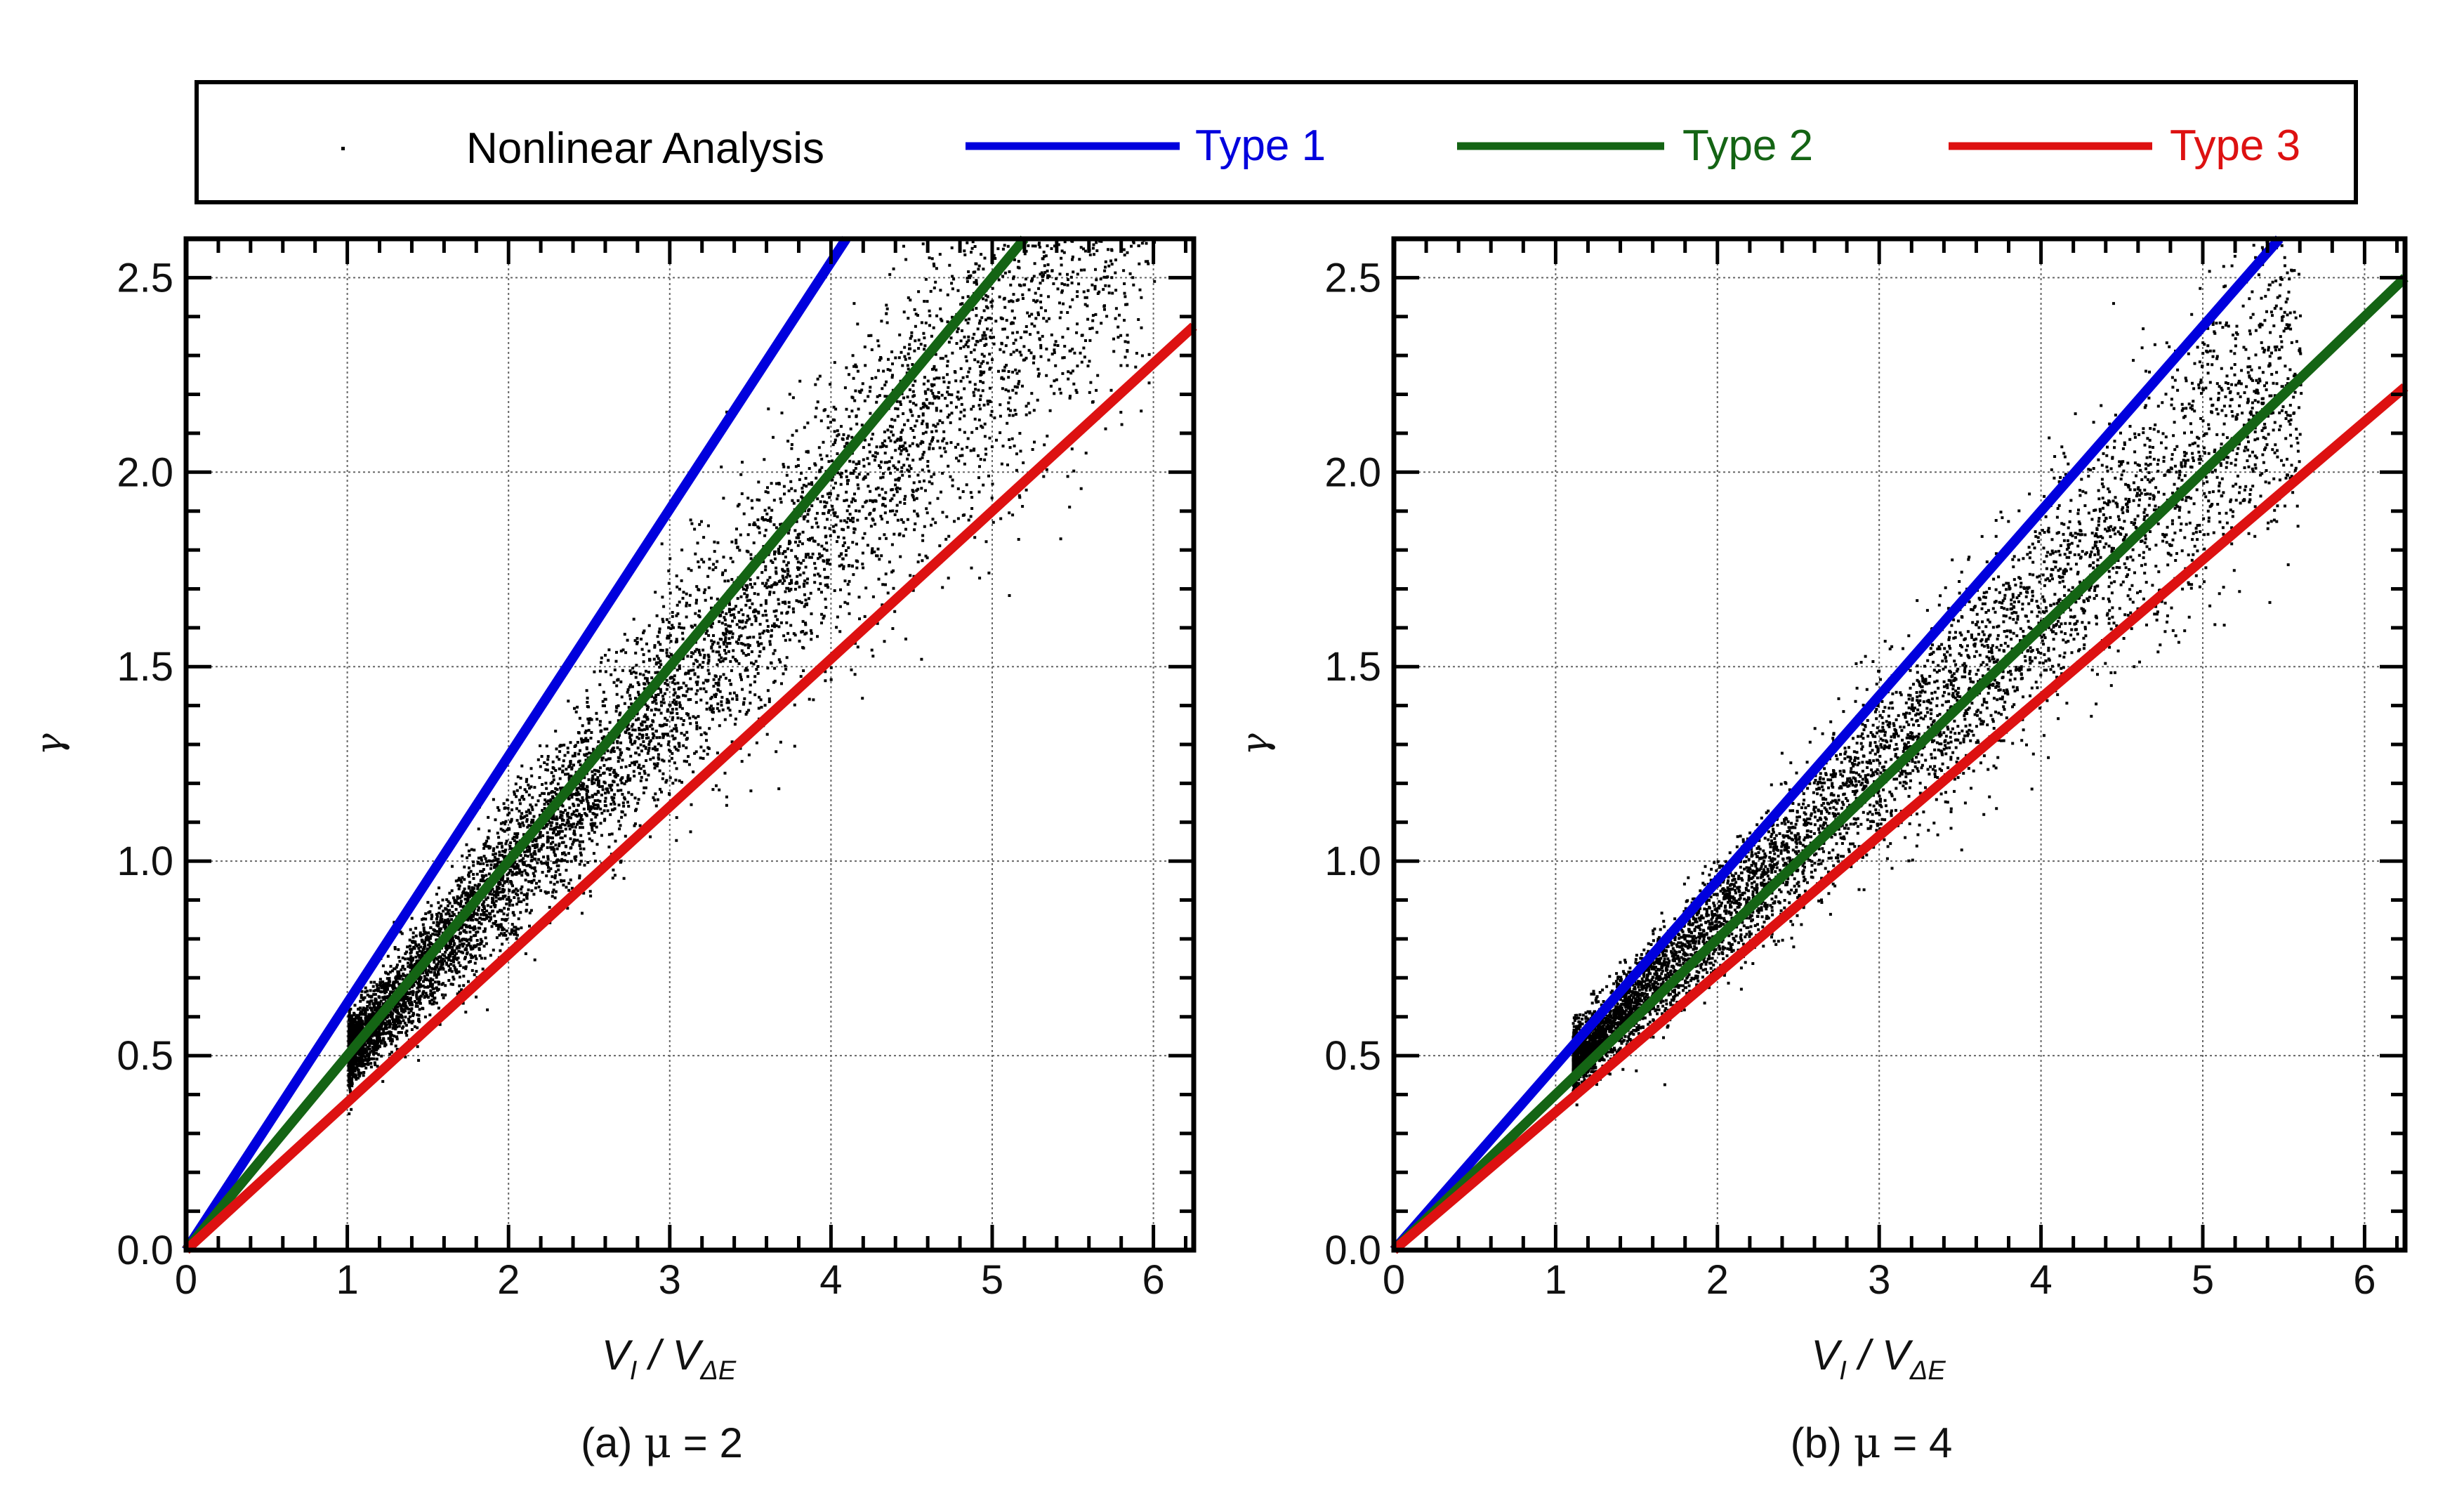  Describe the element at coordinates (1747, 145) in the screenshot. I see `legend-label-type2: Type 2` at that location.